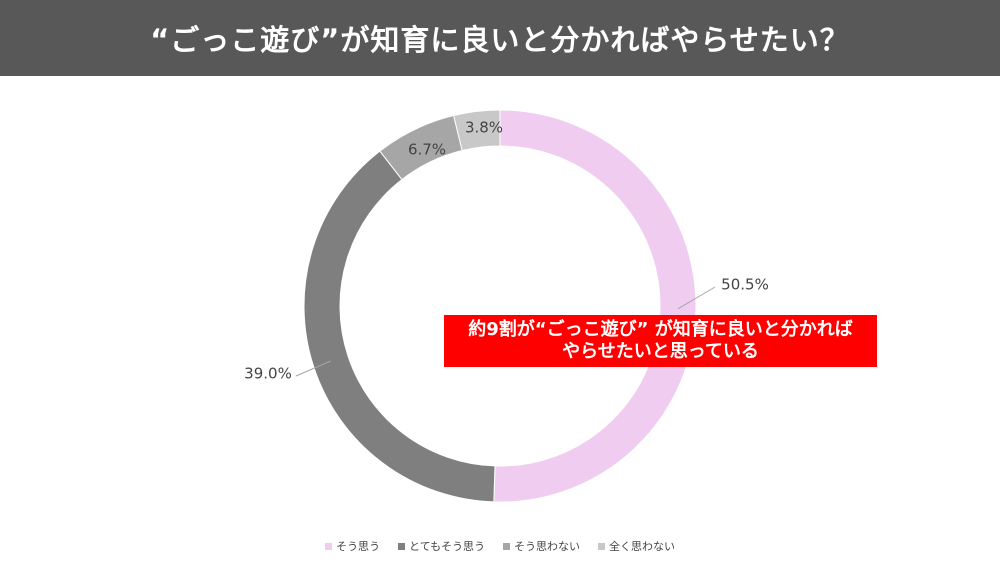  What do you see at coordinates (427, 150) in the screenshot?
I see `data-label-3: 6.7%` at bounding box center [427, 150].